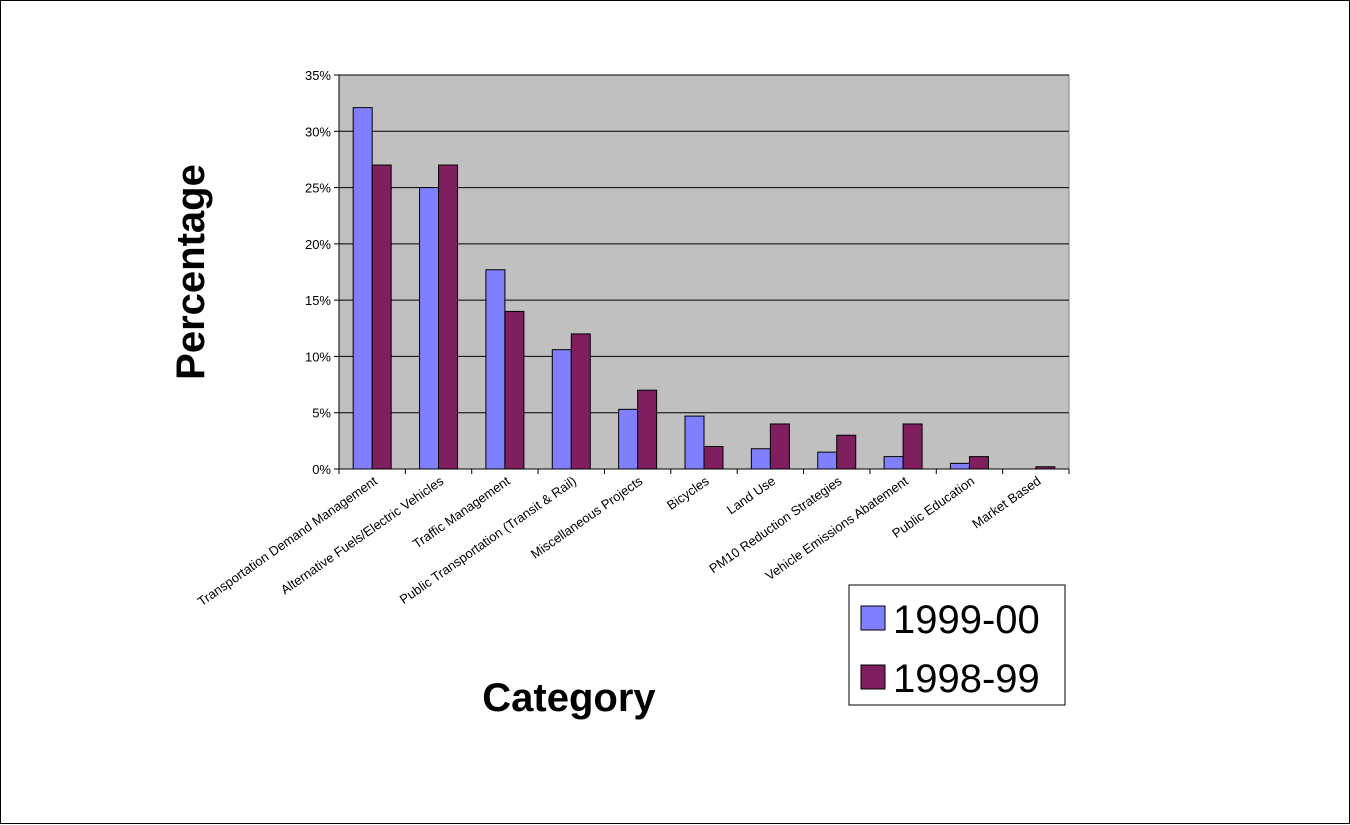 The image size is (1350, 825). What do you see at coordinates (569, 698) in the screenshot?
I see `x-axis-title: Category` at bounding box center [569, 698].